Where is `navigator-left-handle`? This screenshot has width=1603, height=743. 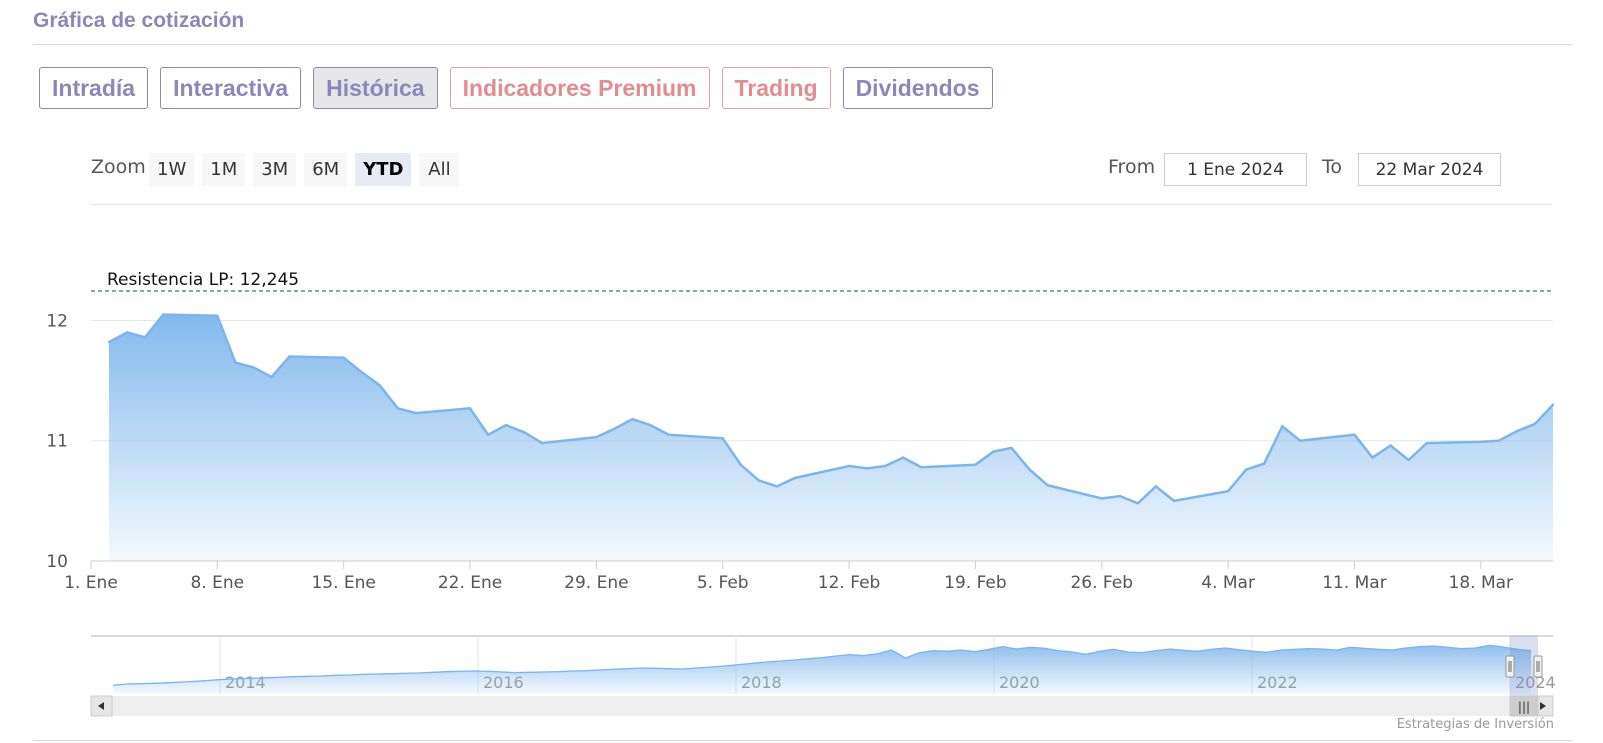 navigator-left-handle is located at coordinates (1510, 666).